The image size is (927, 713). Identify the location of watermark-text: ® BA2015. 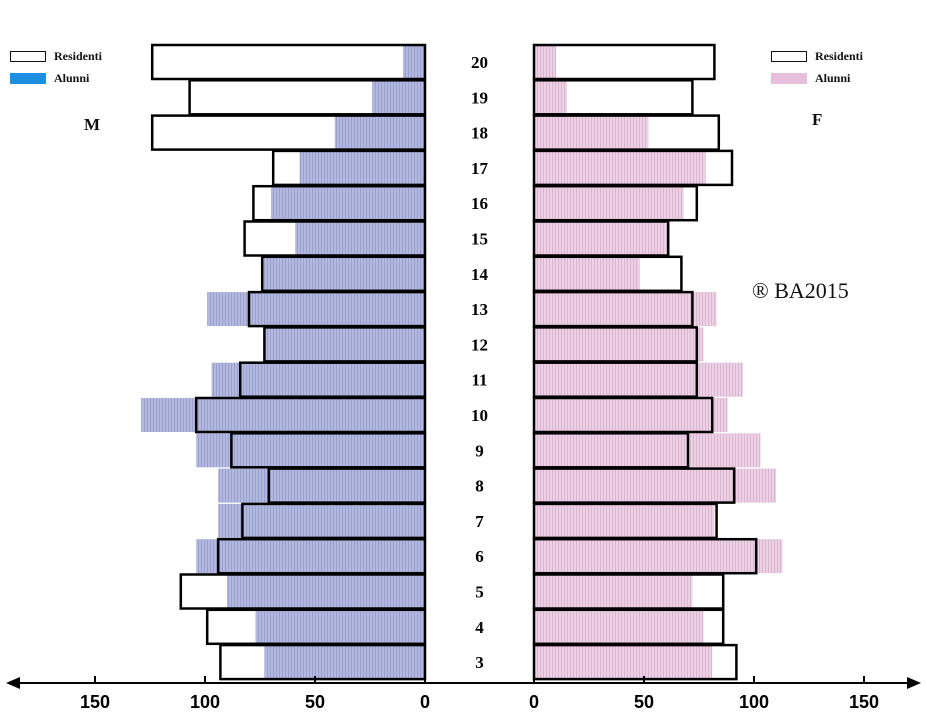
(800, 290).